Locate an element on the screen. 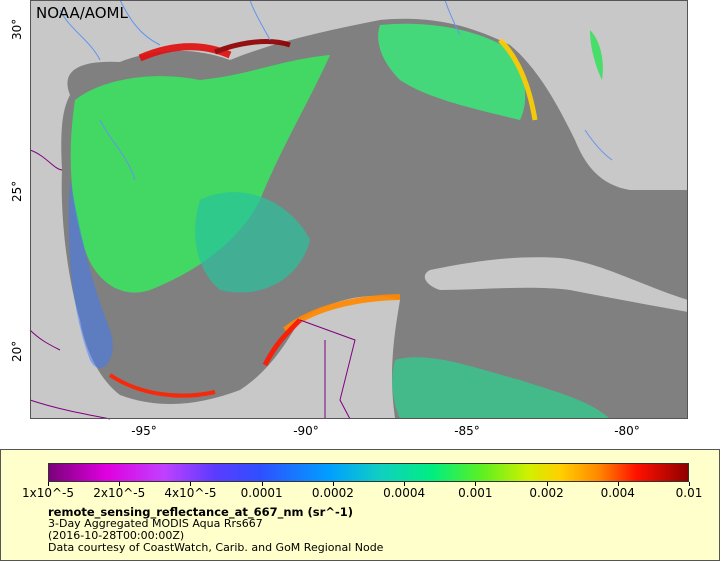  cuba-land is located at coordinates (556, 284).